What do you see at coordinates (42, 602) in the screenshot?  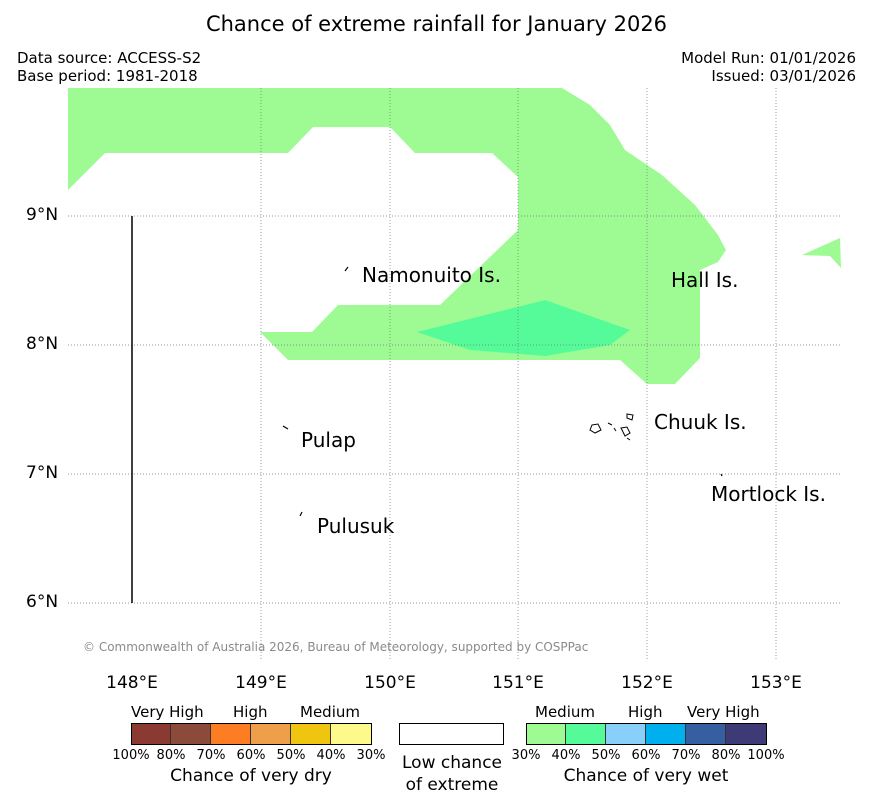 I see `lat-label-6n: 6°N` at bounding box center [42, 602].